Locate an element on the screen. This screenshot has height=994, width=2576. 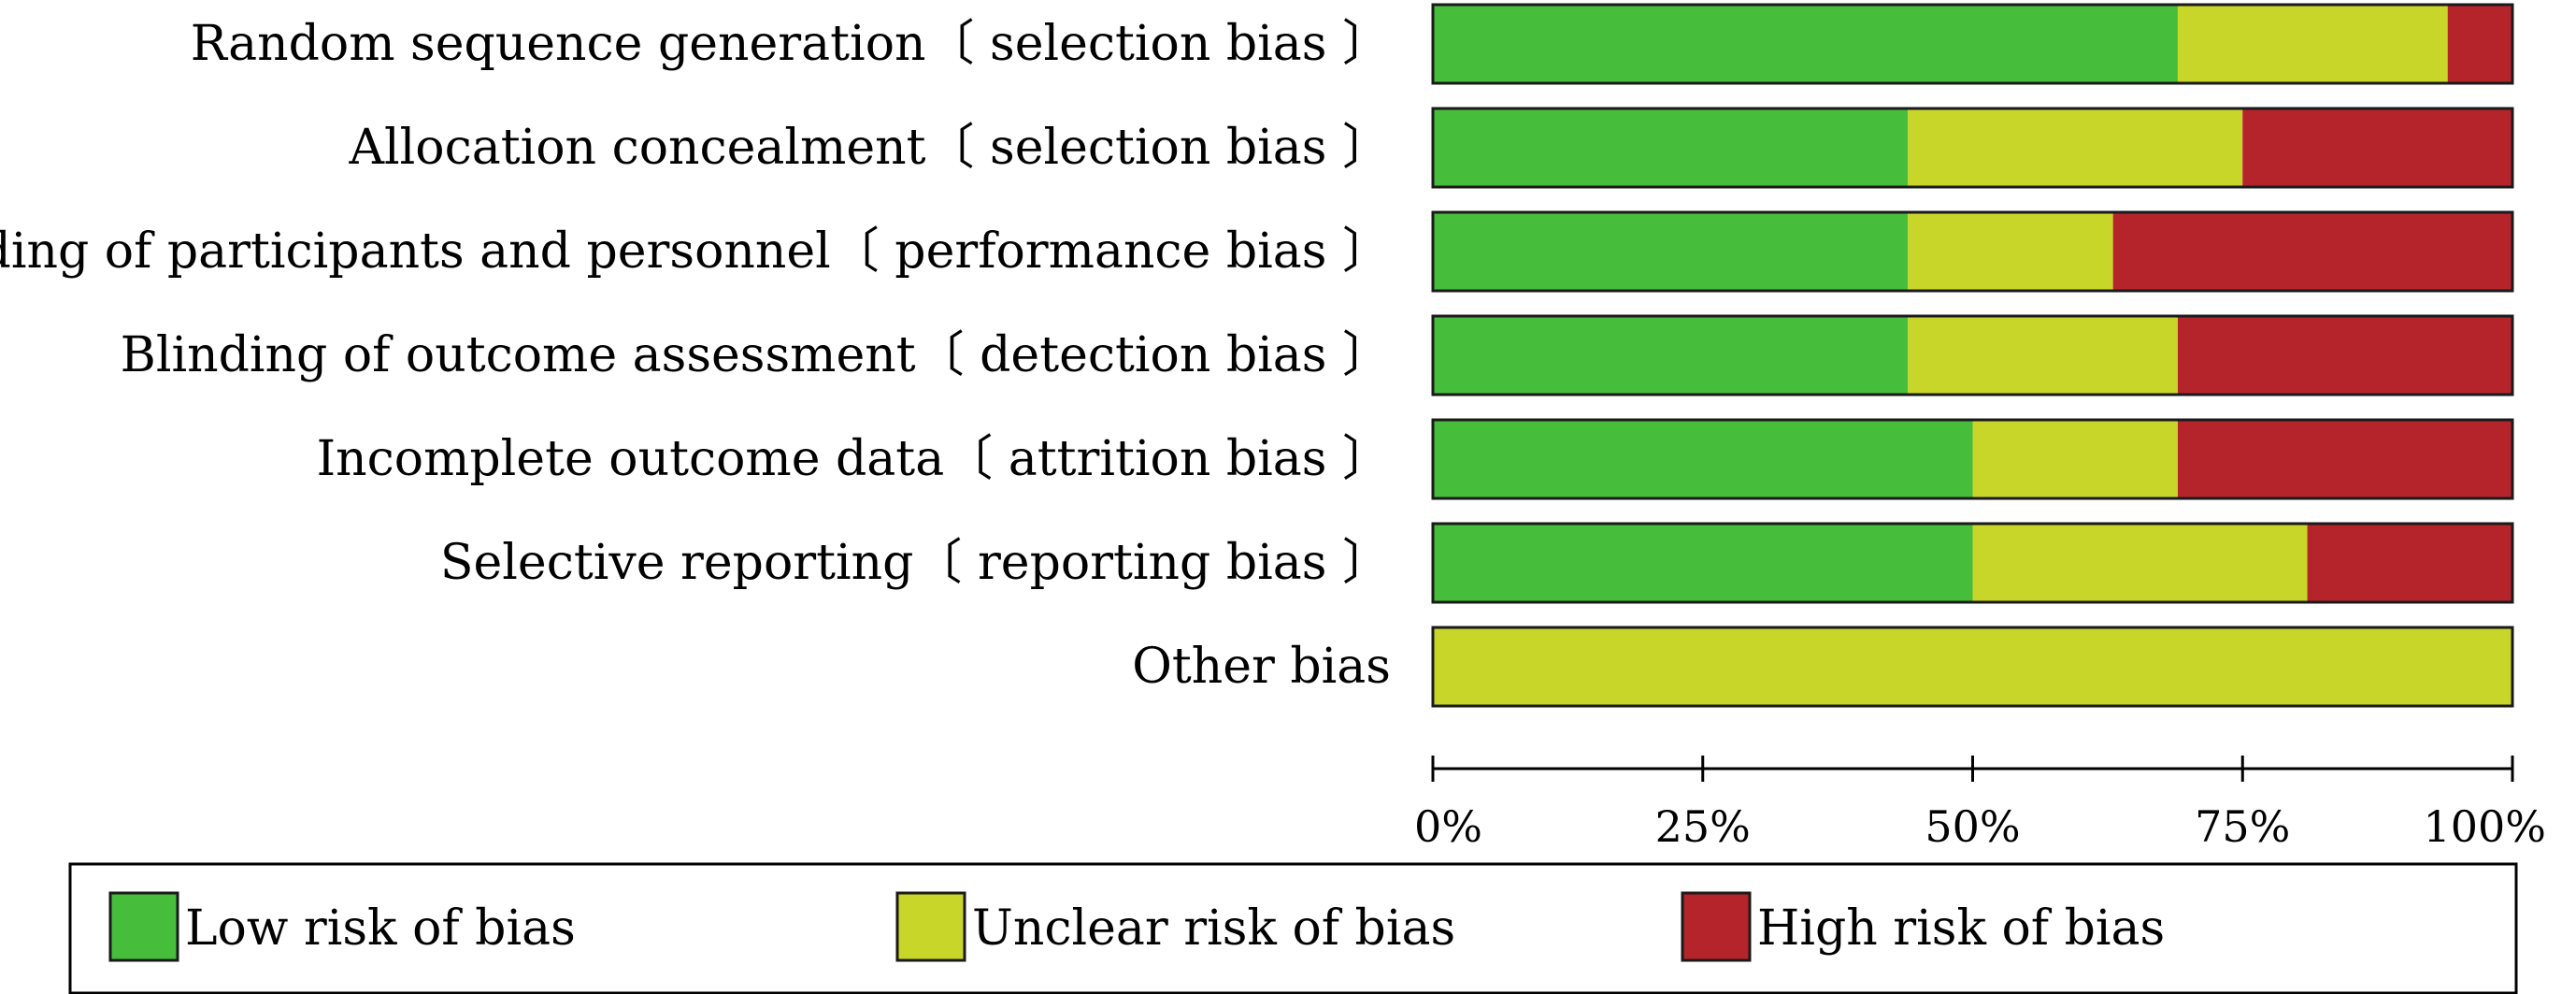
legend-label: High risk of bias is located at coordinates (1961, 929).